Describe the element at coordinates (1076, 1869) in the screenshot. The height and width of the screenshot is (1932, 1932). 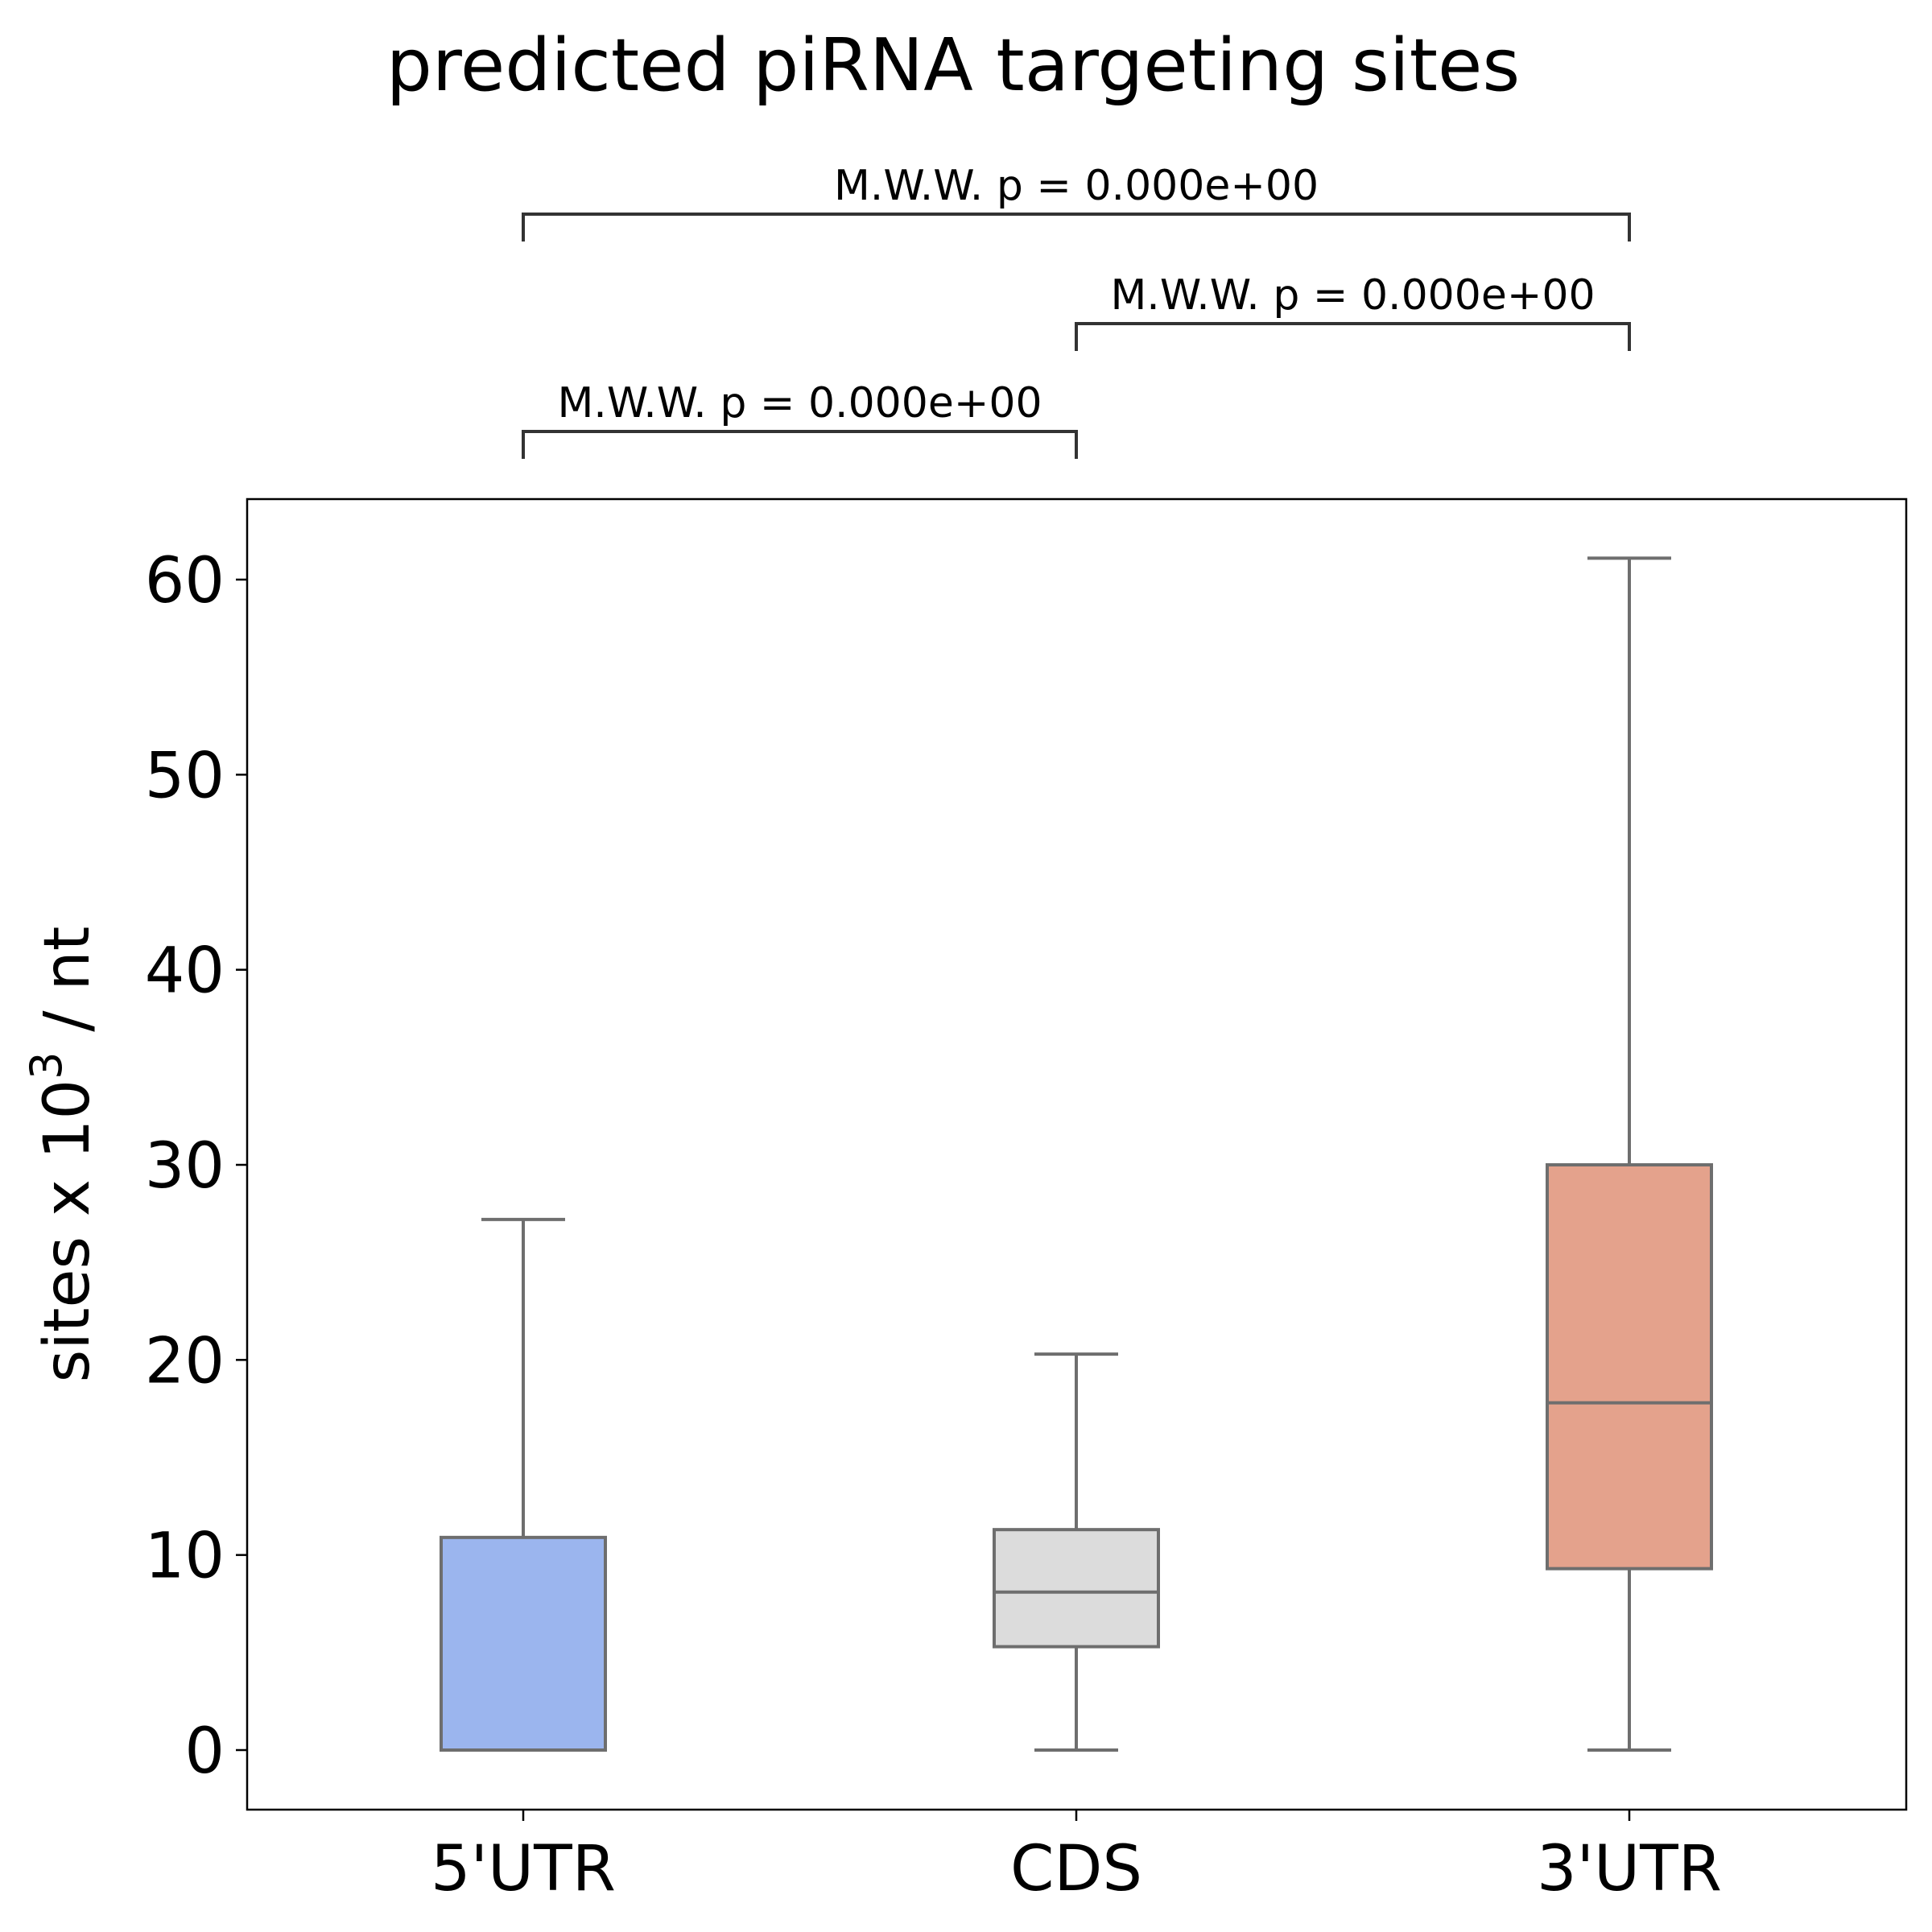
I see `x-tick-label: CDS` at that location.